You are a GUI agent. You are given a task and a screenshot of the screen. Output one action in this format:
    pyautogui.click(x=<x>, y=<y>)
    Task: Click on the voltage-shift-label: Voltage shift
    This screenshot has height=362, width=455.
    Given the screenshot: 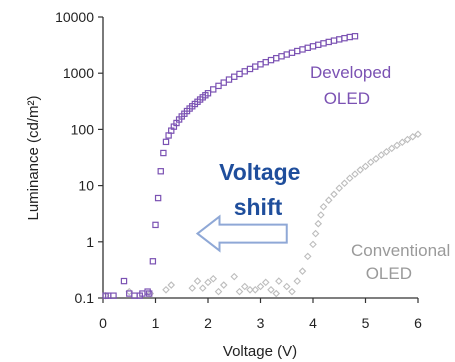 What is the action you would take?
    pyautogui.click(x=263, y=189)
    